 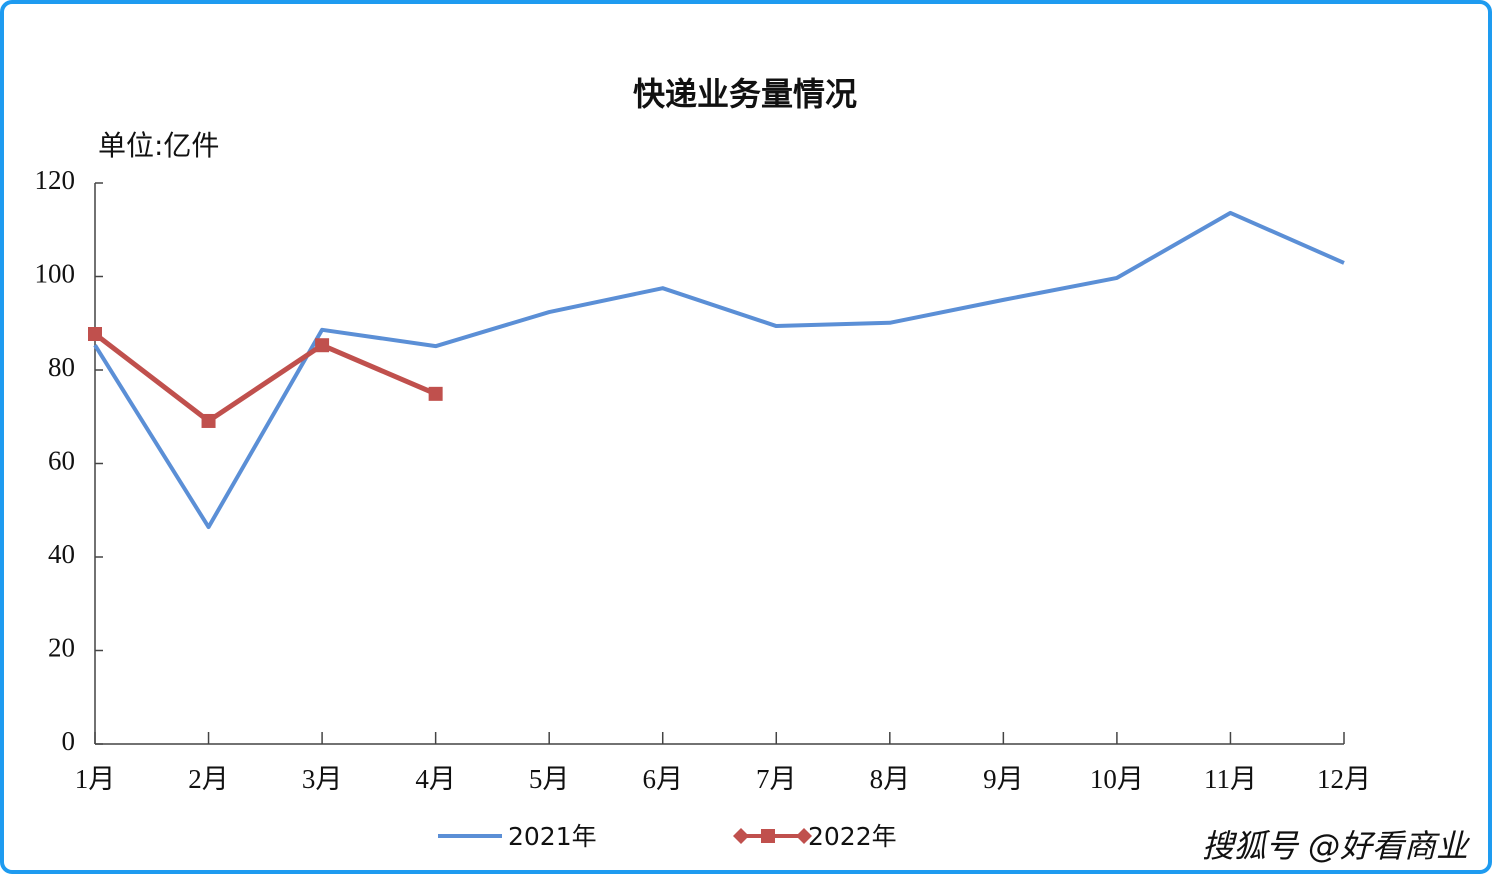 What do you see at coordinates (55, 180) in the screenshot?
I see `y-tick-label: 120` at bounding box center [55, 180].